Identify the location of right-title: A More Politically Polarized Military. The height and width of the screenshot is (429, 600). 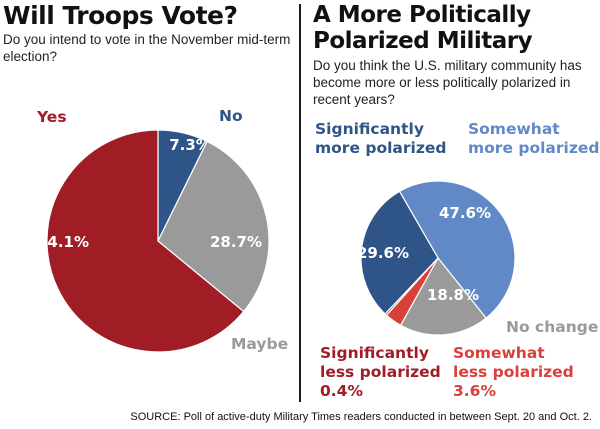
(423, 28).